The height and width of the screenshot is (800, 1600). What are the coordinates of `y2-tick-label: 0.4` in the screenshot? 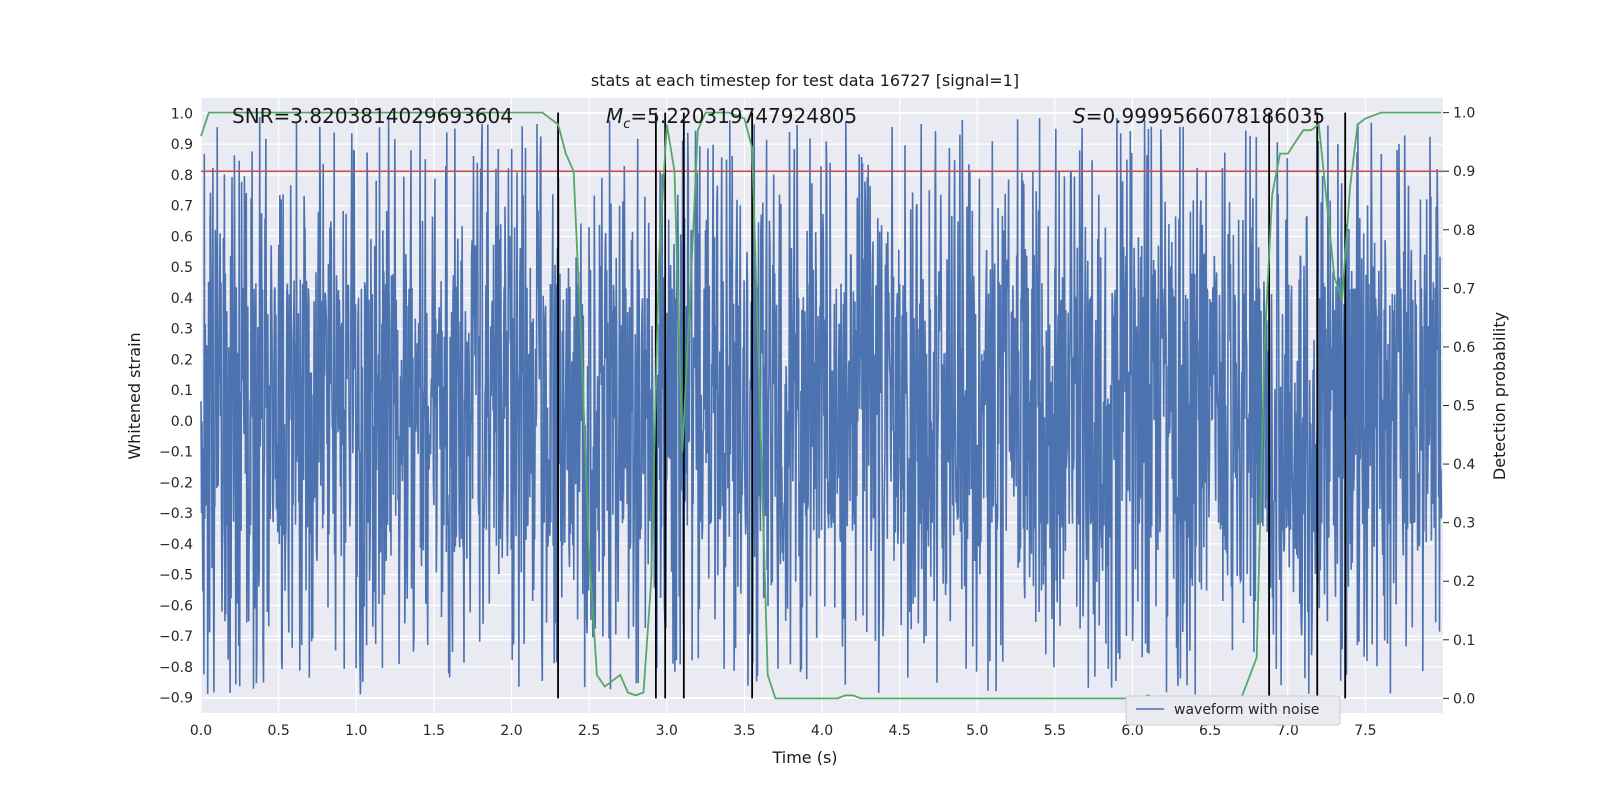 It's located at (1464, 465).